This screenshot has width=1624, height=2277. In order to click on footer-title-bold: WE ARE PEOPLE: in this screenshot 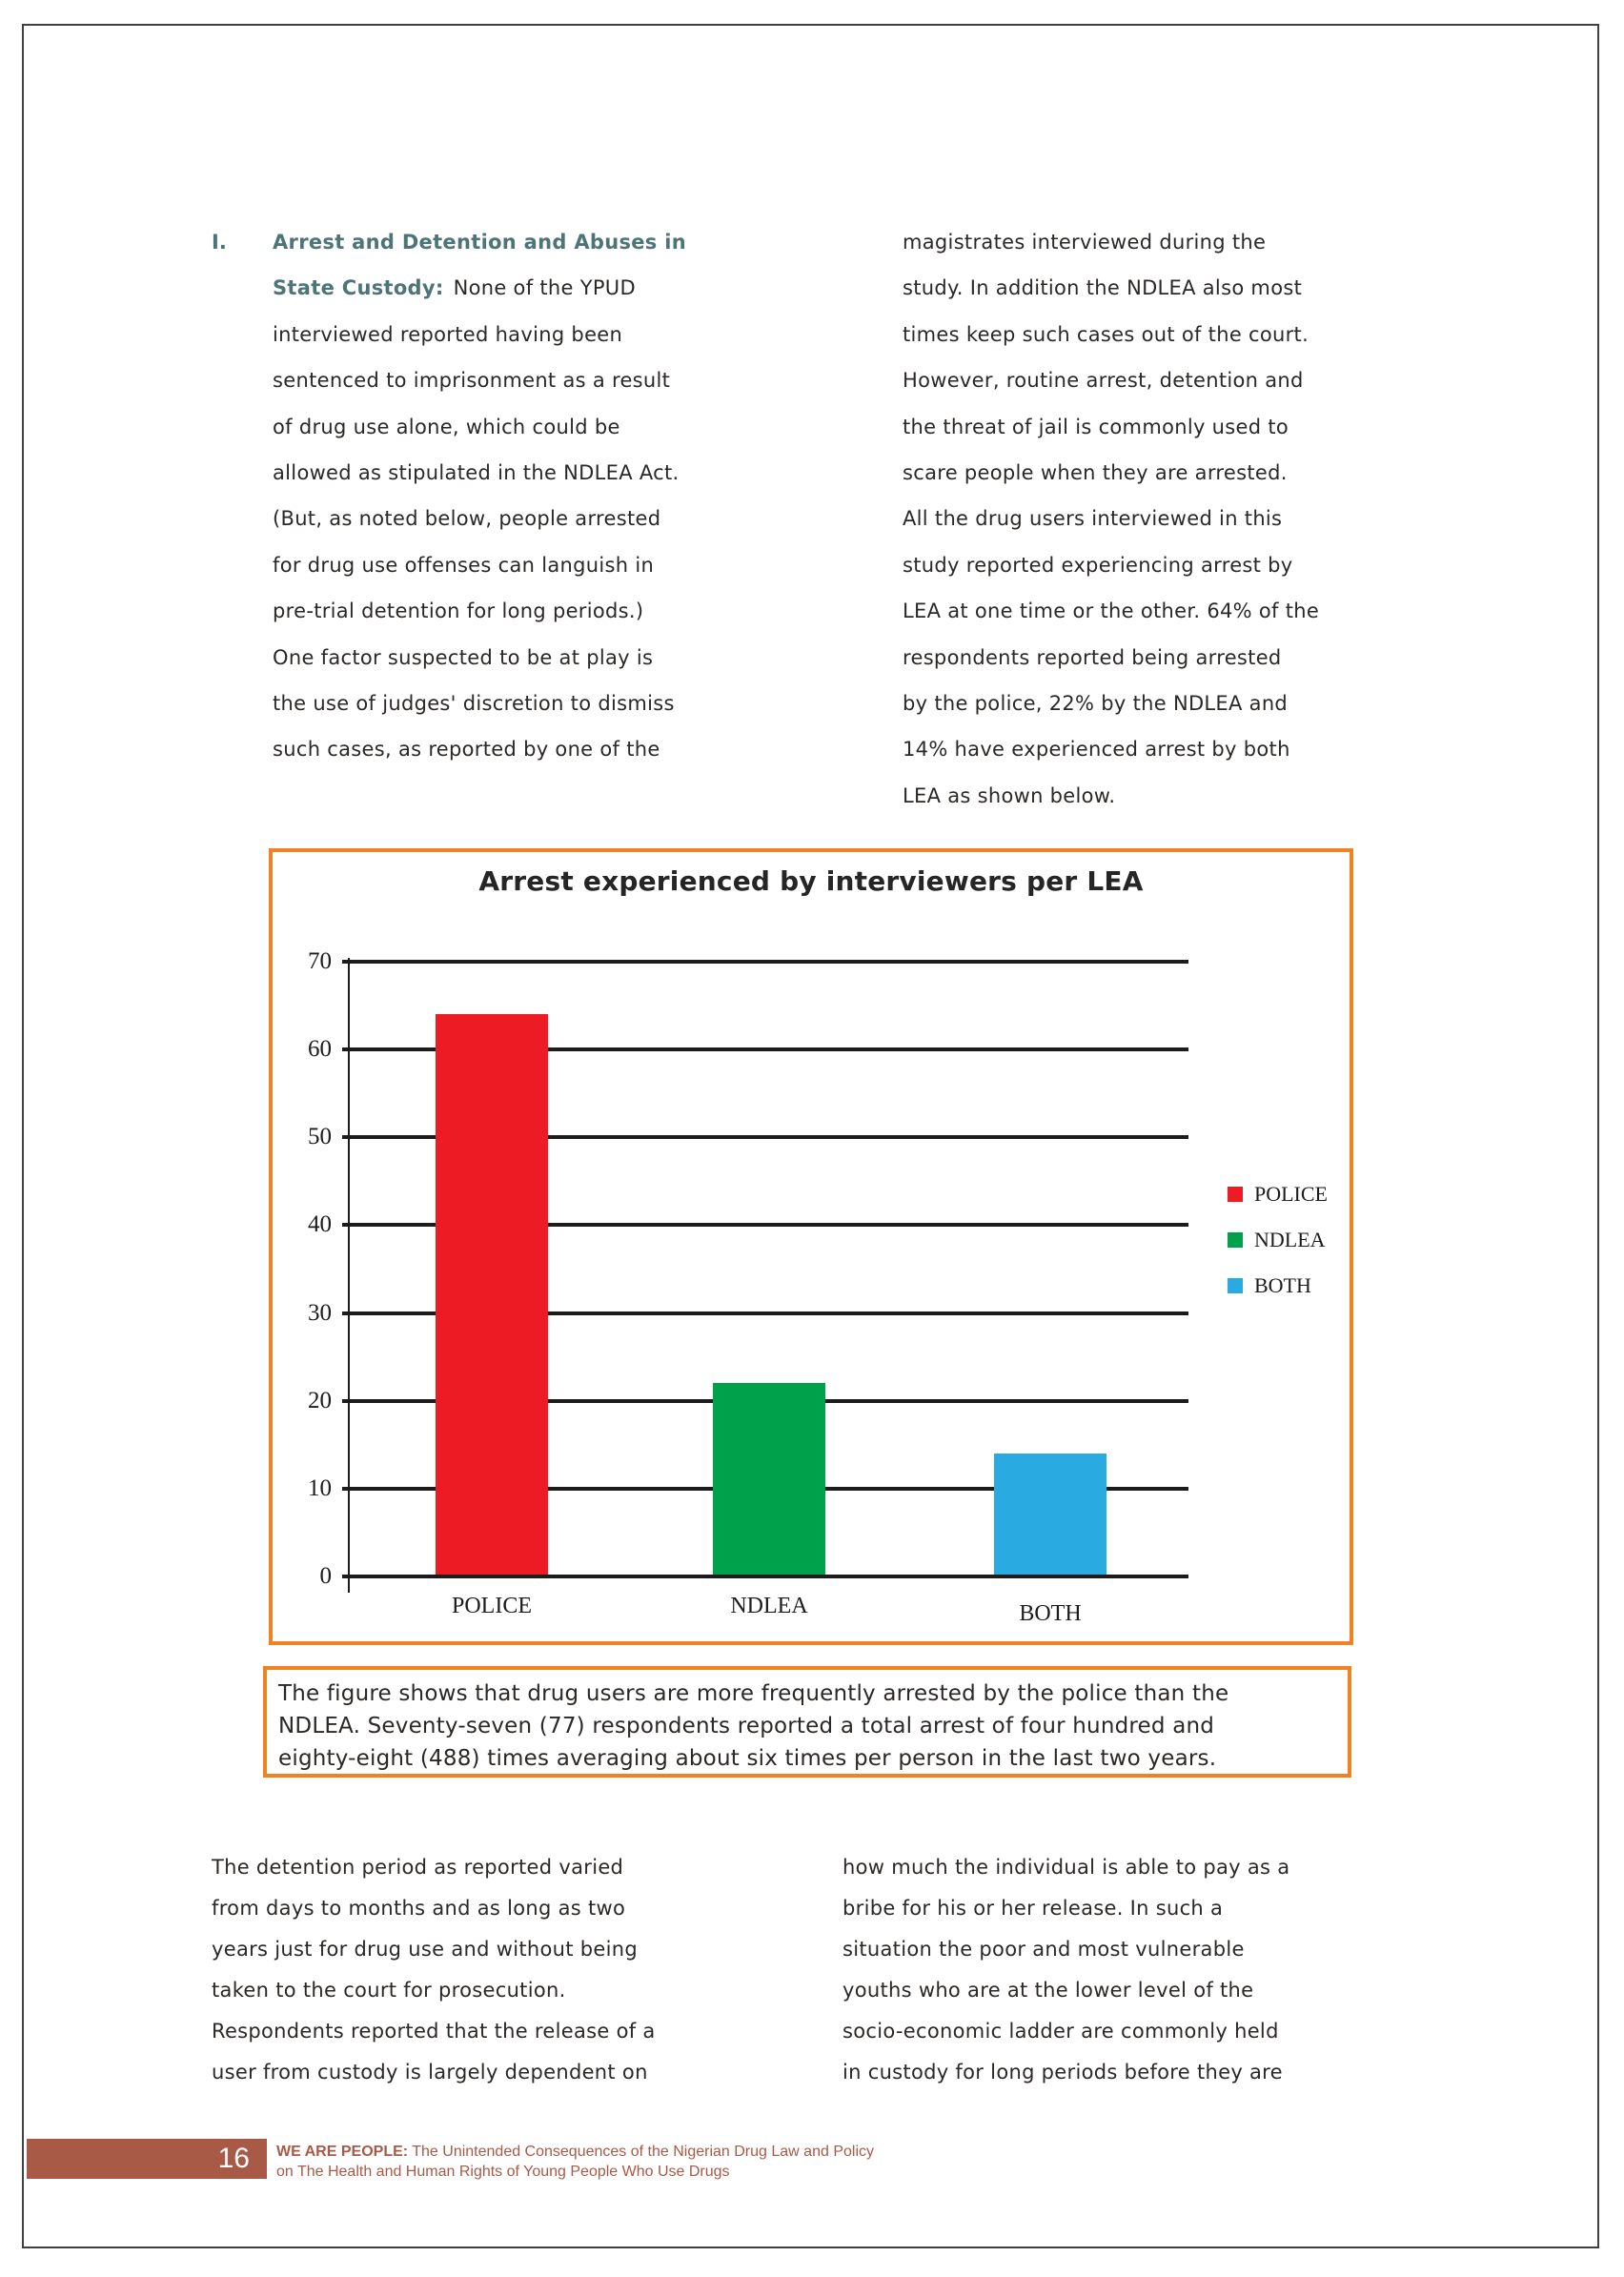, I will do `click(342, 2152)`.